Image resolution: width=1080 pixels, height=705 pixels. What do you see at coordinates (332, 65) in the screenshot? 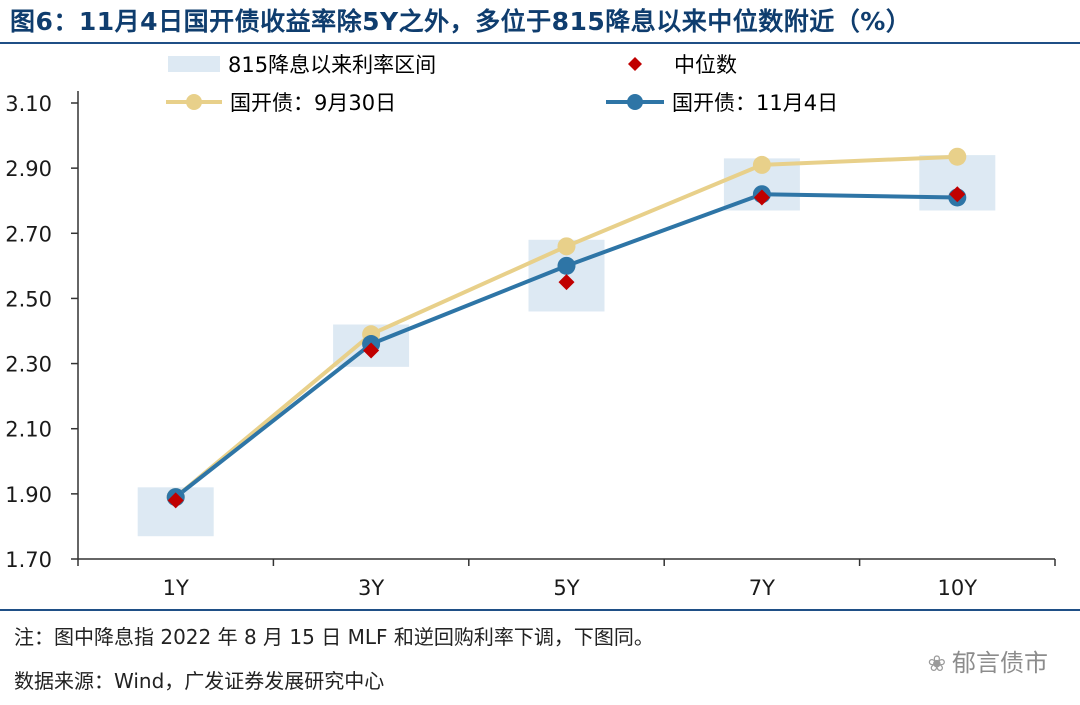
I see `legend-label-range: 815降息以来利率区间` at bounding box center [332, 65].